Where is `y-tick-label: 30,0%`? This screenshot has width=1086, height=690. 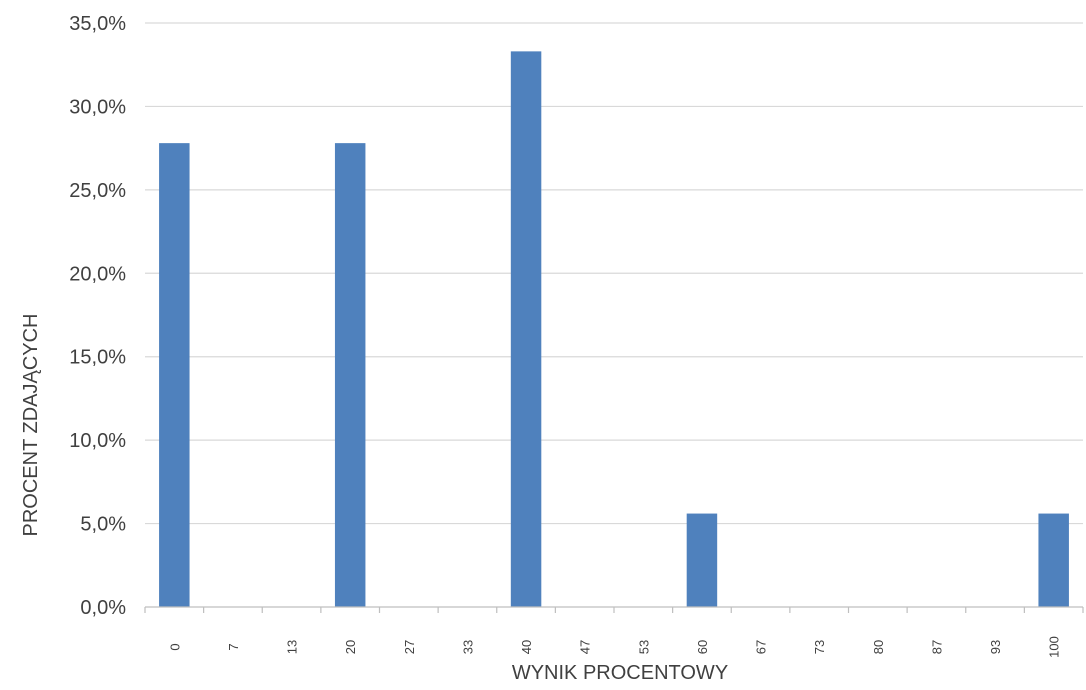
y-tick-label: 30,0% is located at coordinates (97, 107).